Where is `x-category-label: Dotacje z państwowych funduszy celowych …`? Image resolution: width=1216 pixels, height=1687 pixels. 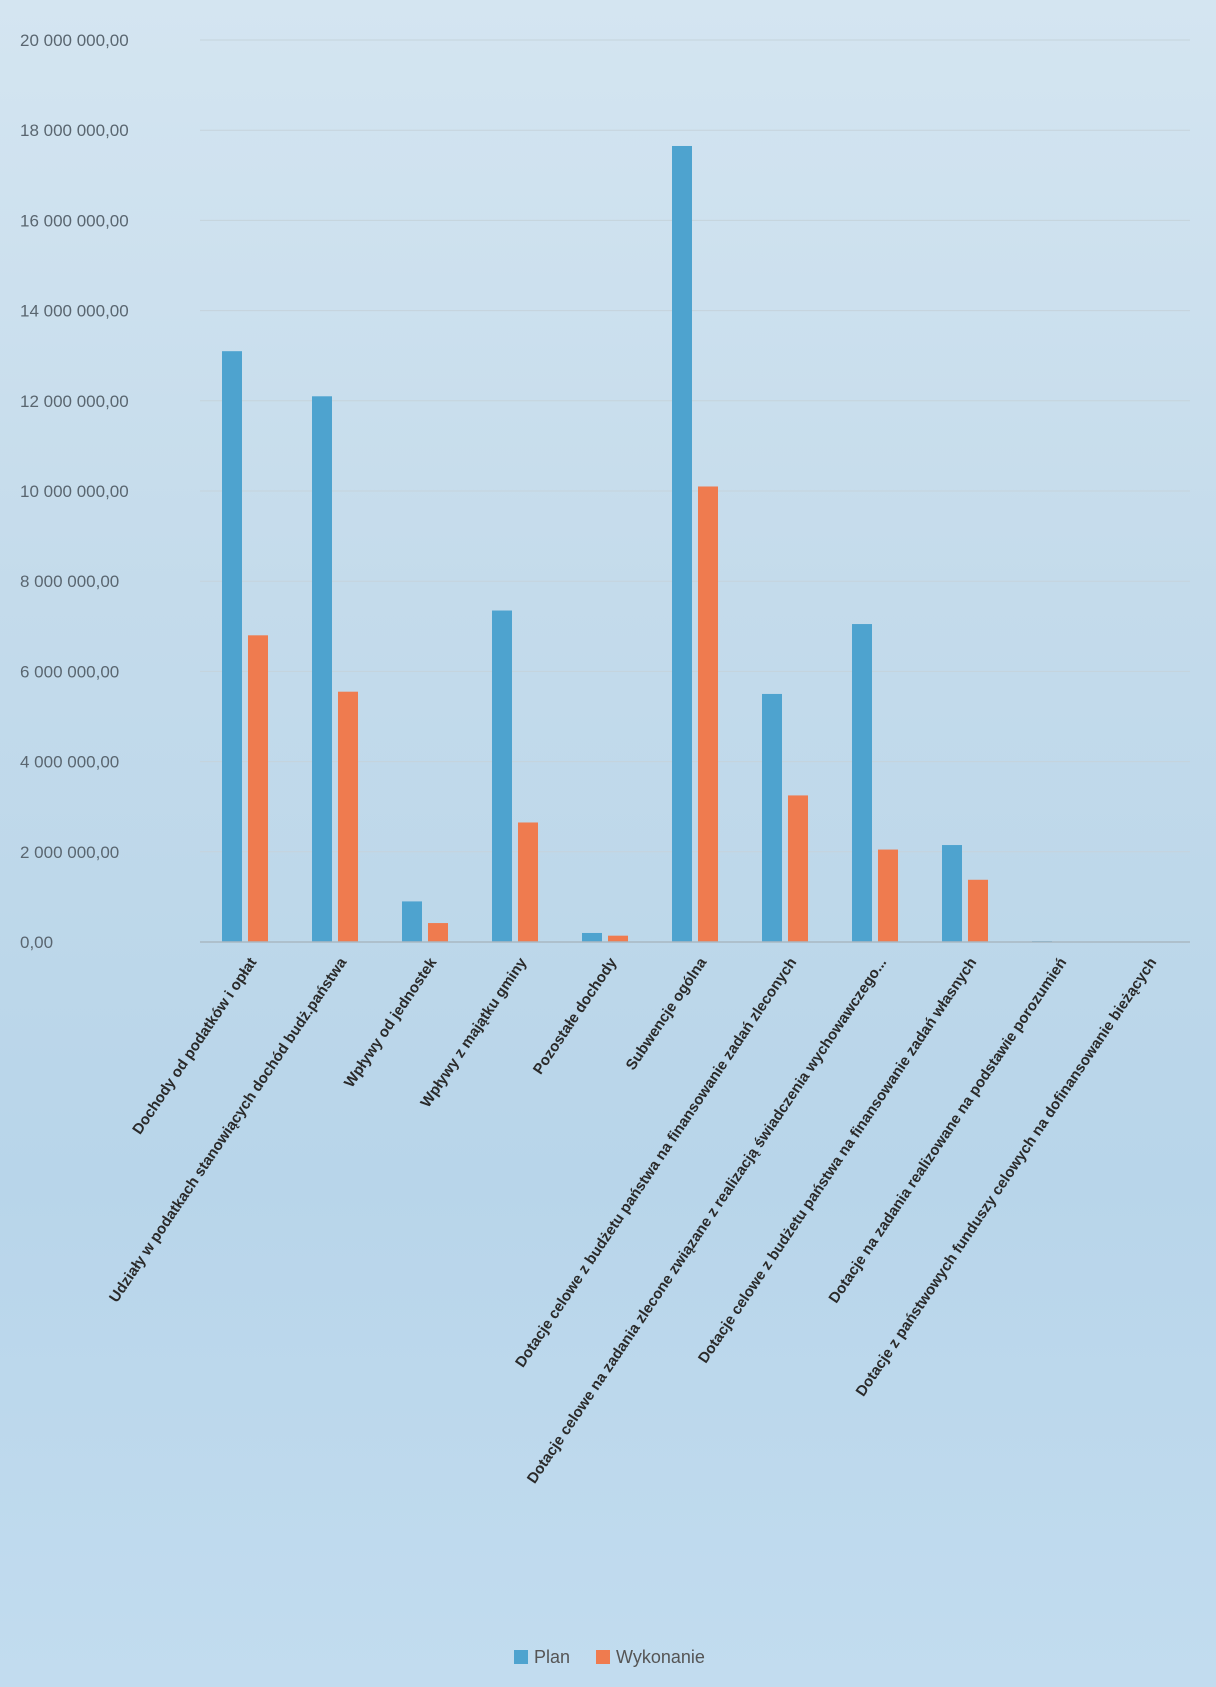
x-category-label: Dotacje z państwowych funduszy celowych … is located at coordinates (1007, 1177).